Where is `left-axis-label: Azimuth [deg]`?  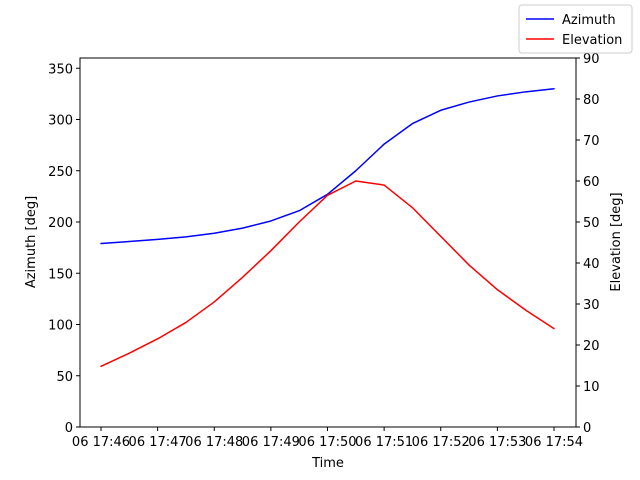
left-axis-label: Azimuth [deg] is located at coordinates (31, 242).